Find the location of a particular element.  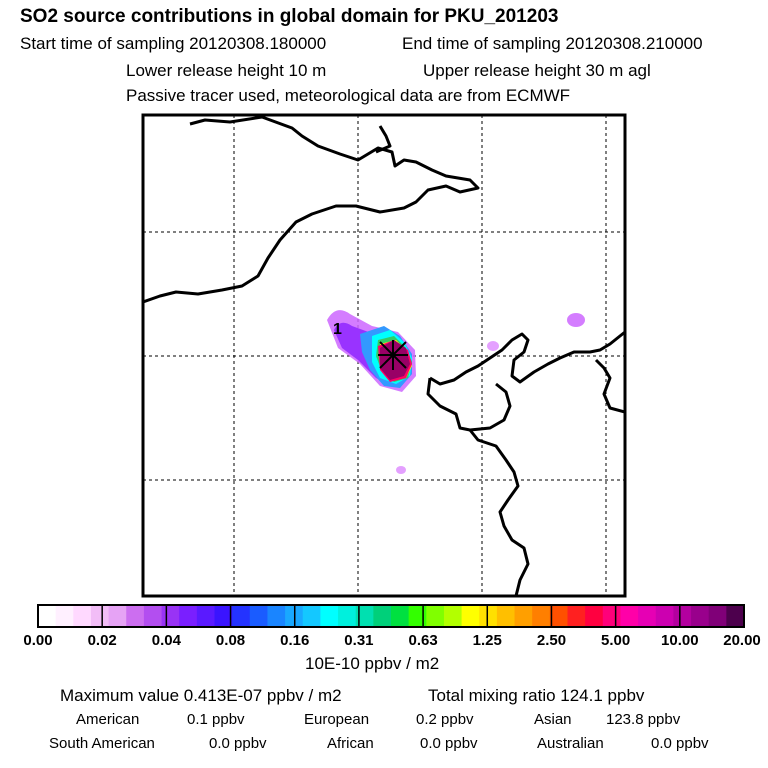

african-value: 0.0 ppbv is located at coordinates (449, 743).